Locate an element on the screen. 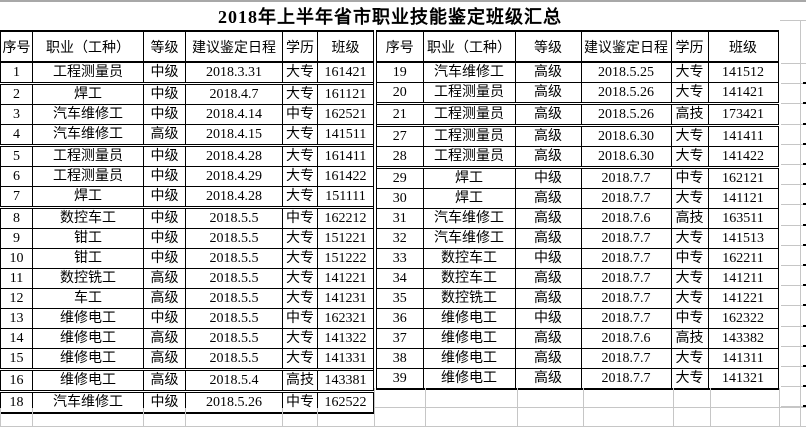 The width and height of the screenshot is (806, 427). cell: 161422 is located at coordinates (345, 176).